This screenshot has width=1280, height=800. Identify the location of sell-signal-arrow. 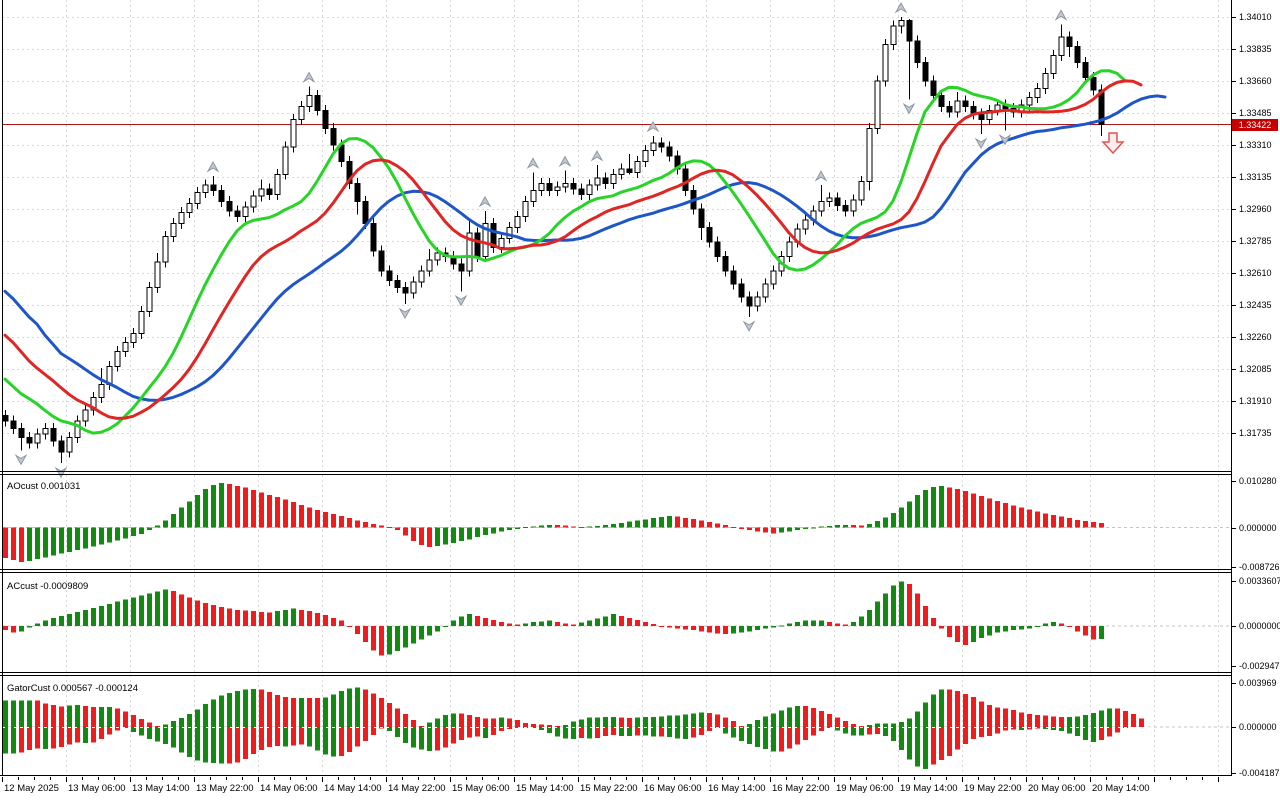
(1113, 143).